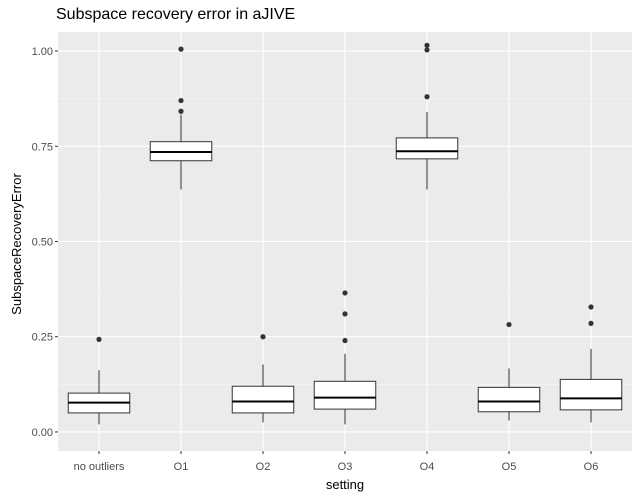  I want to click on box-o3, so click(345, 357).